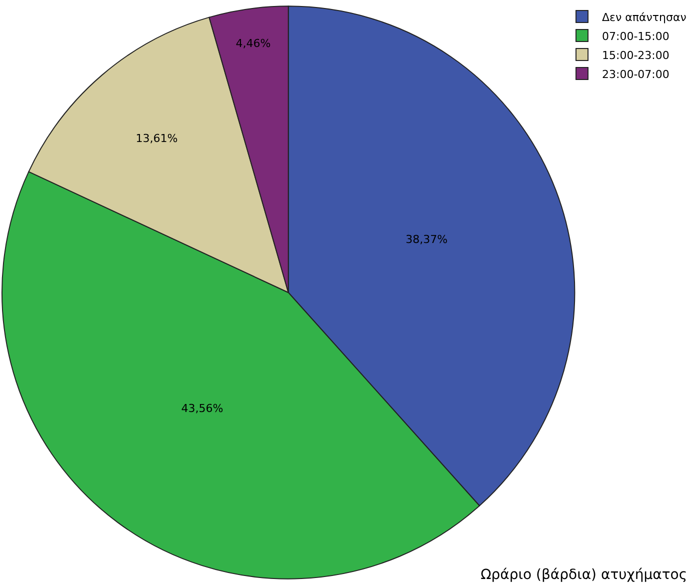 This screenshot has height=585, width=694. I want to click on data-label: 43,56%, so click(202, 409).